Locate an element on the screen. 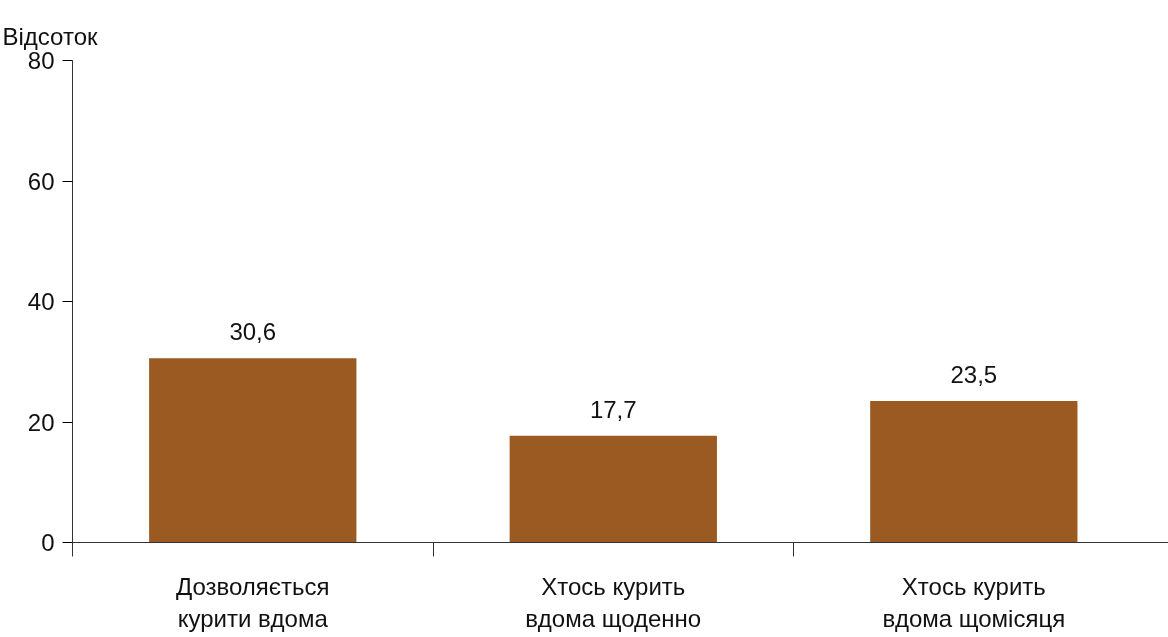 This screenshot has height=637, width=1168. x-tick-label: Хтось курить вдома щомісяця is located at coordinates (974, 602).